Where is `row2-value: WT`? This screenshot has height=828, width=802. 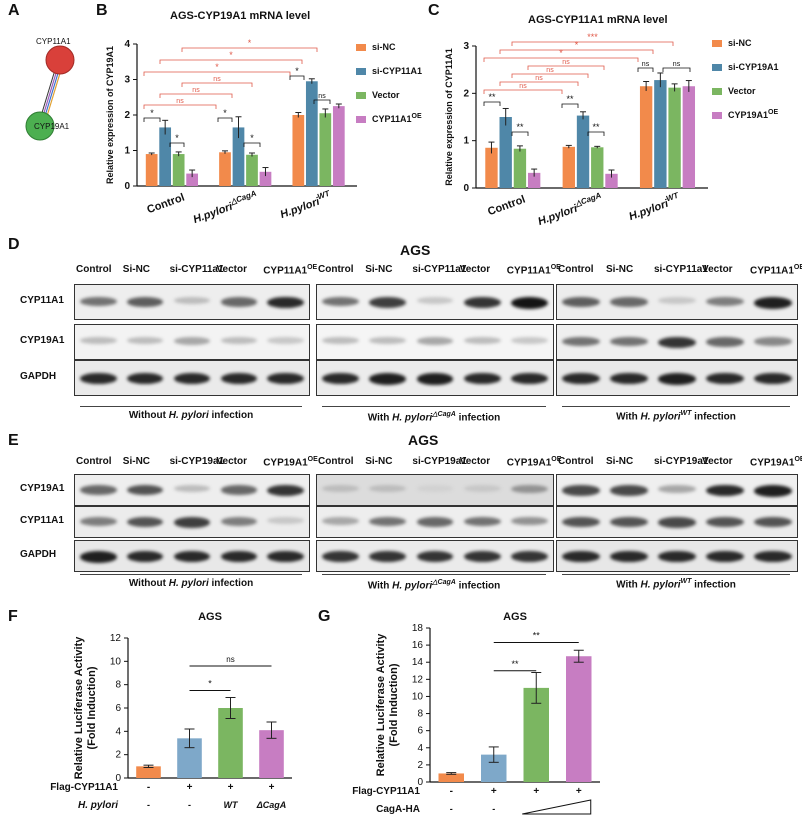
row2-value: WT is located at coordinates (231, 805).